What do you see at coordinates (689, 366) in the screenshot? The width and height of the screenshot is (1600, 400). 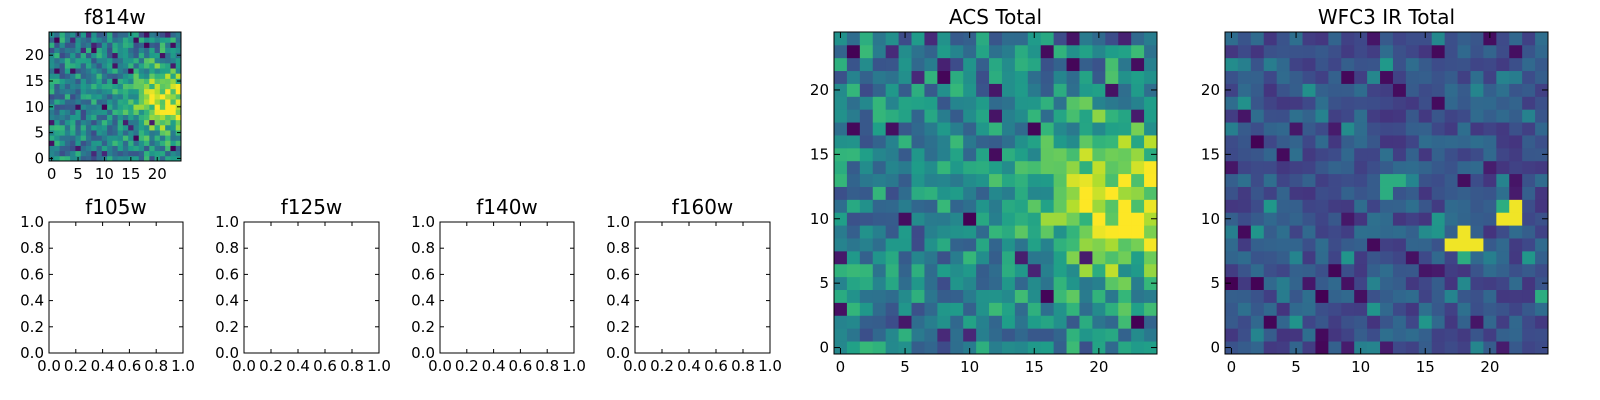 I see `x-tick-label: 0.4` at bounding box center [689, 366].